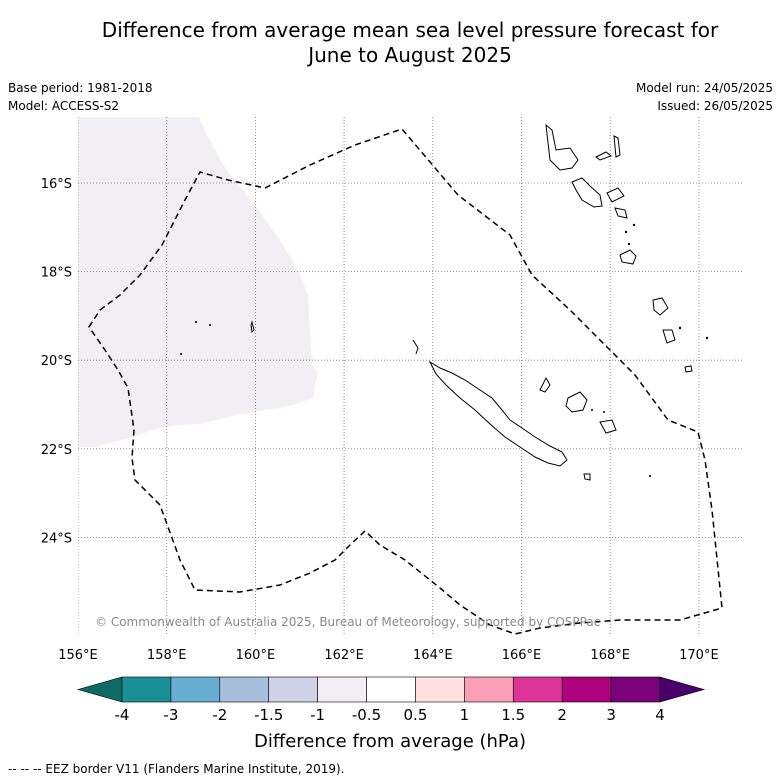  I want to click on base-period: Base period: 1981-2018, so click(80, 88).